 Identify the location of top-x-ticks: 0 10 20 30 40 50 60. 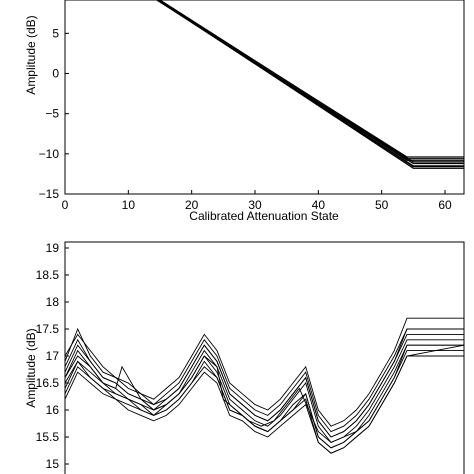
(257, 201).